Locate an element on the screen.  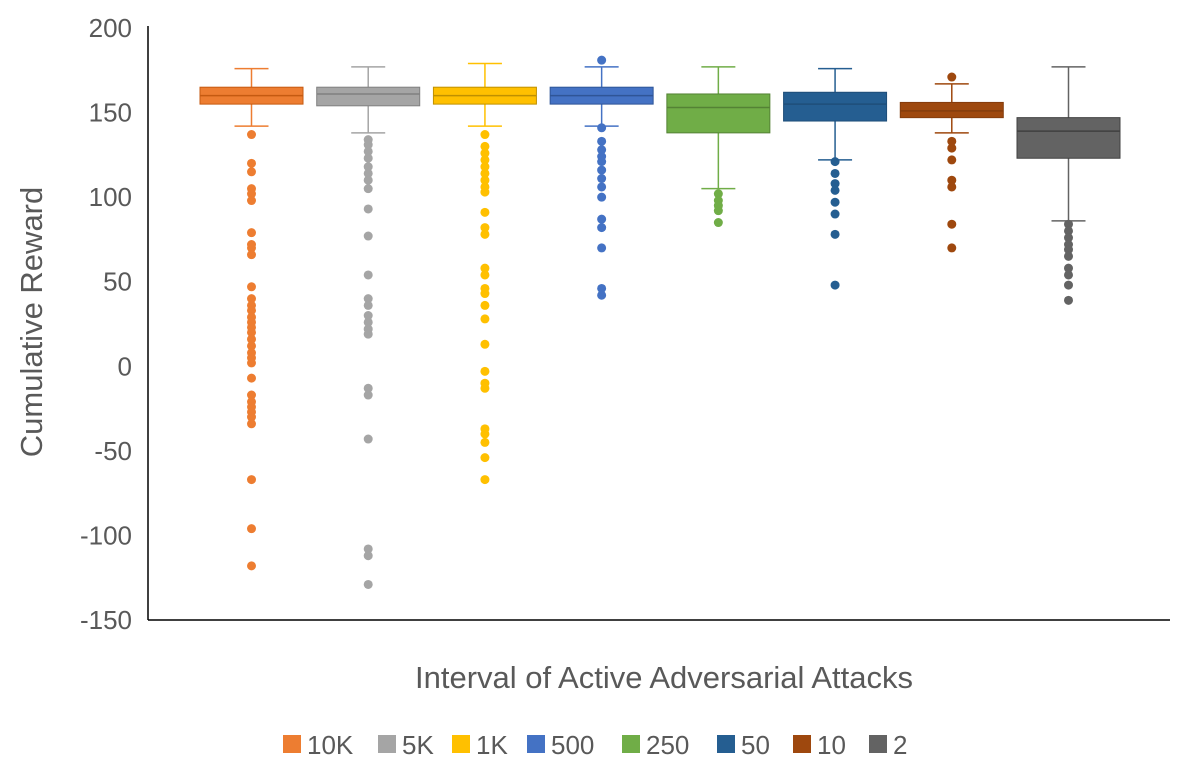
legend-swatch-1K is located at coordinates (461, 744).